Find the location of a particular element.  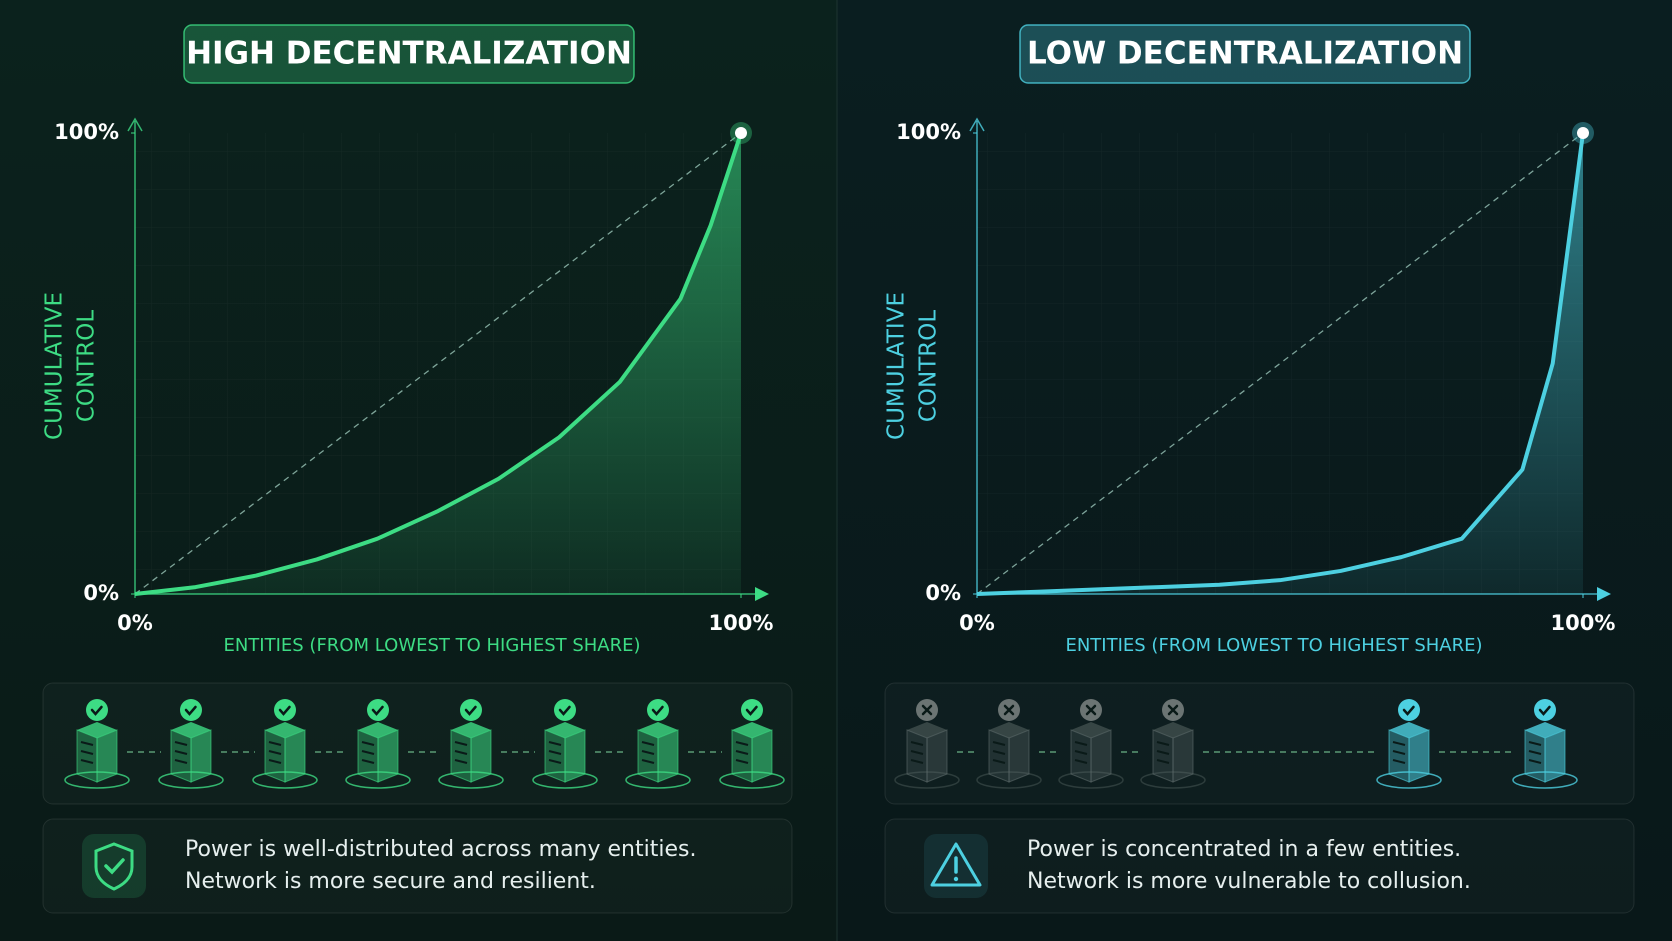

end-dot is located at coordinates (741, 133).